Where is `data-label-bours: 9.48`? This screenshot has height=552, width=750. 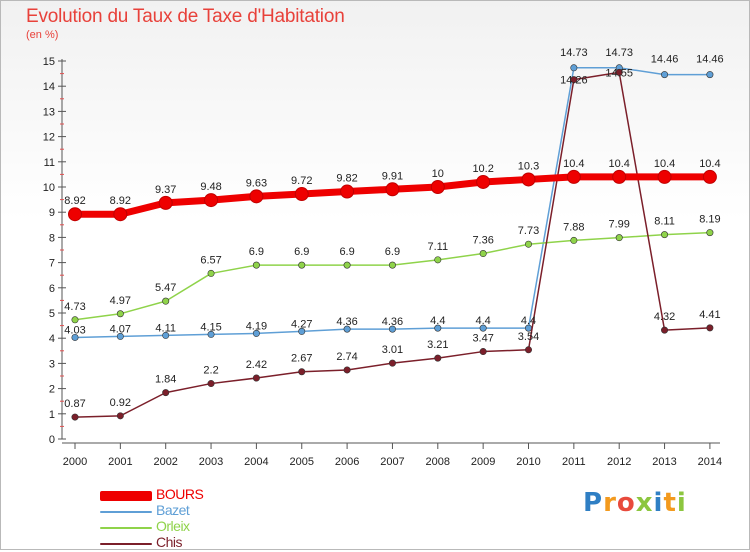
data-label-bours: 9.48 is located at coordinates (210, 187).